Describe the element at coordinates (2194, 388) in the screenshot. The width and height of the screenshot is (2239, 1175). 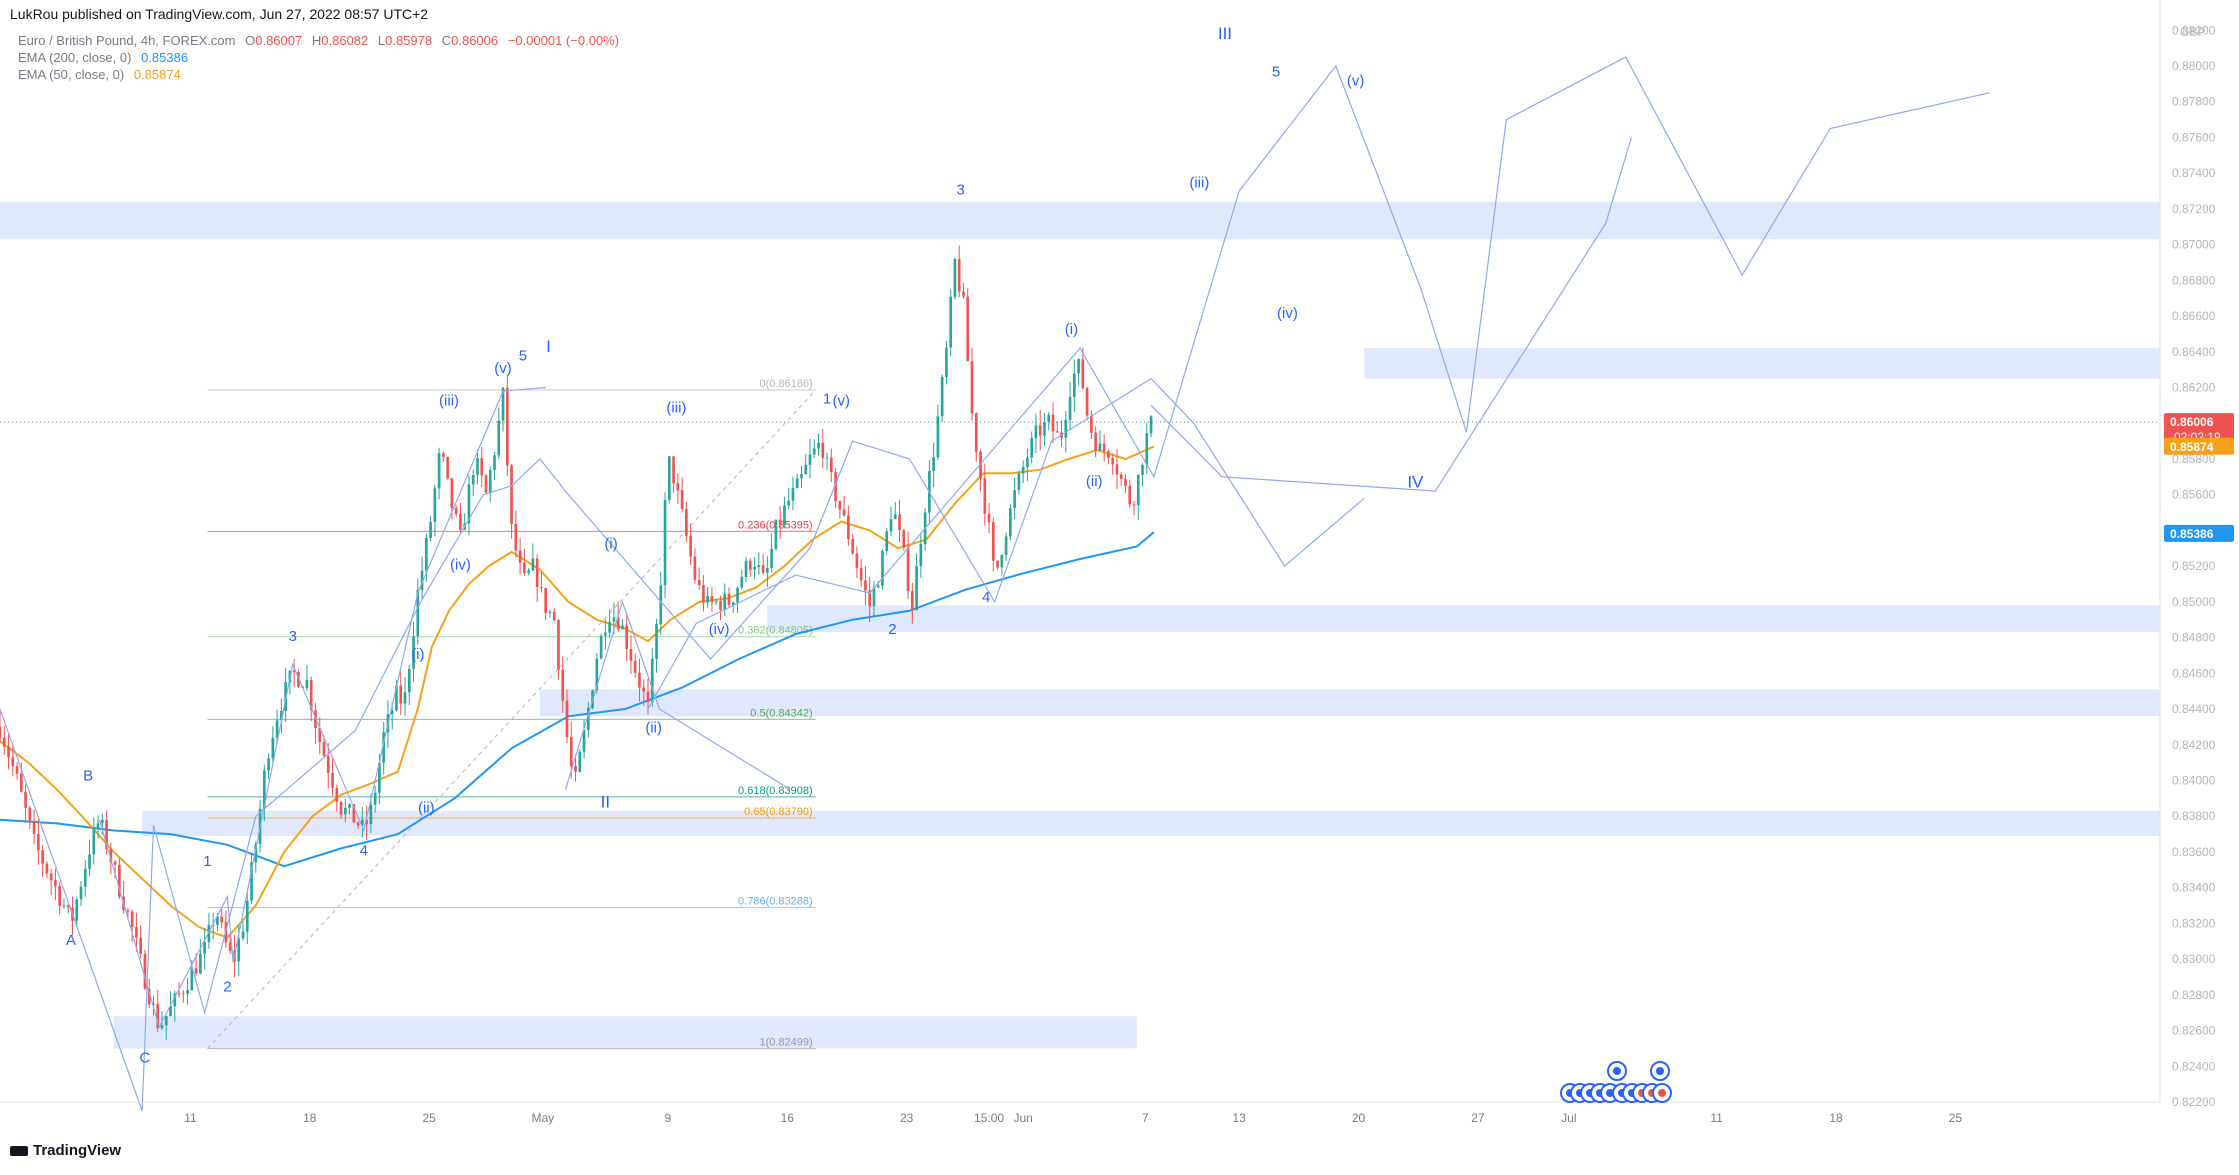
I see `price-tick-label: 0.86200` at that location.